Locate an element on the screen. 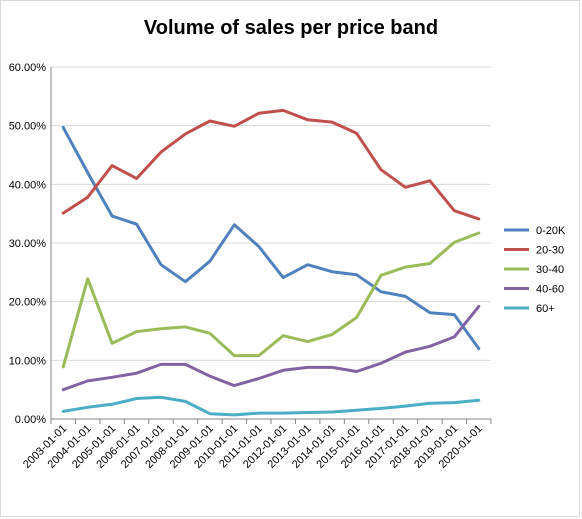 The image size is (582, 519). legend-label: 30-40 is located at coordinates (550, 270).